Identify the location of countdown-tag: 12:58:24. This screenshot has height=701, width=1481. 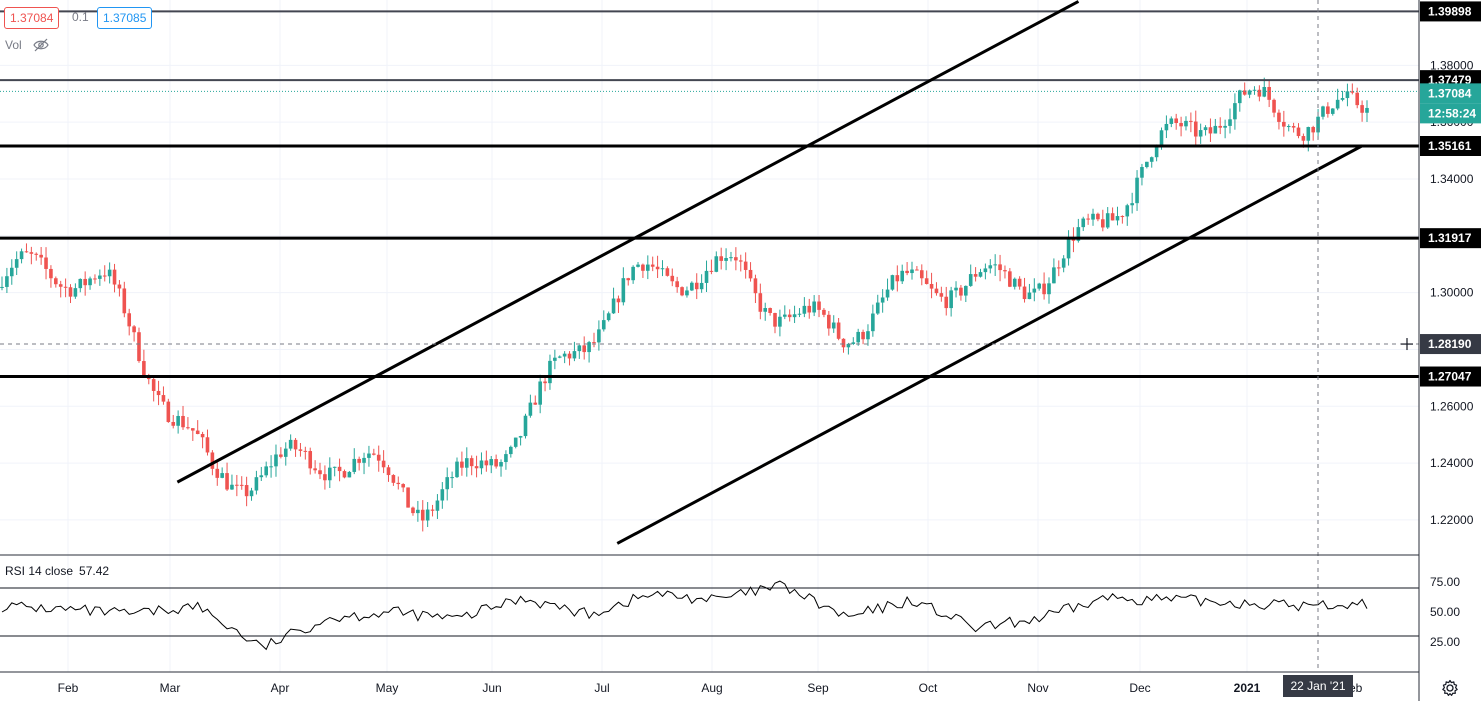
(1452, 113).